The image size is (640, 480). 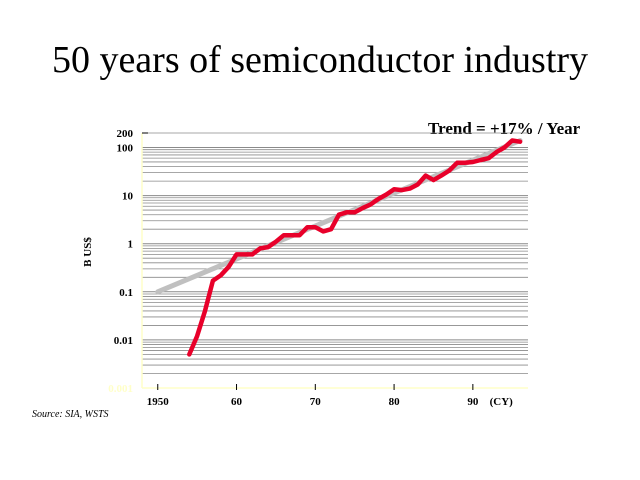 What do you see at coordinates (126, 293) in the screenshot?
I see `y-tick-label: 0.1` at bounding box center [126, 293].